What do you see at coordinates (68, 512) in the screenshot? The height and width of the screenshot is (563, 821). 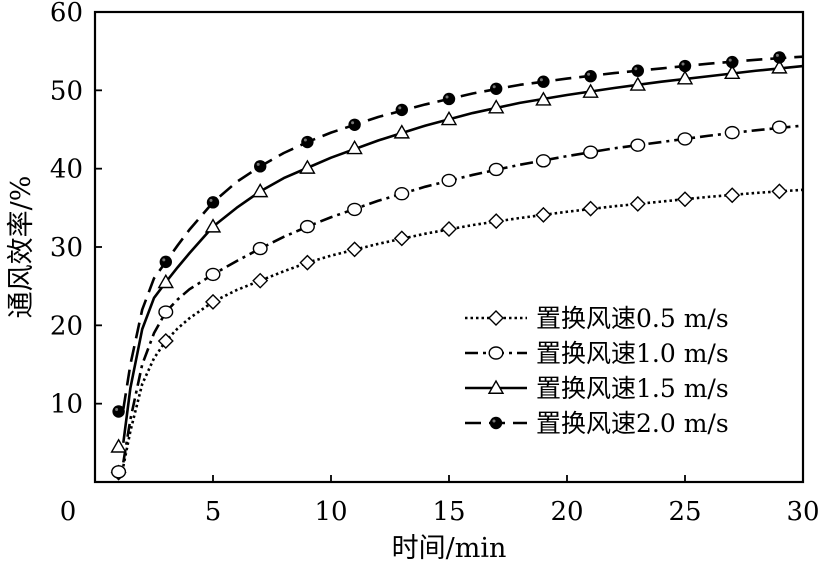 I see `x-tick-label: 0` at bounding box center [68, 512].